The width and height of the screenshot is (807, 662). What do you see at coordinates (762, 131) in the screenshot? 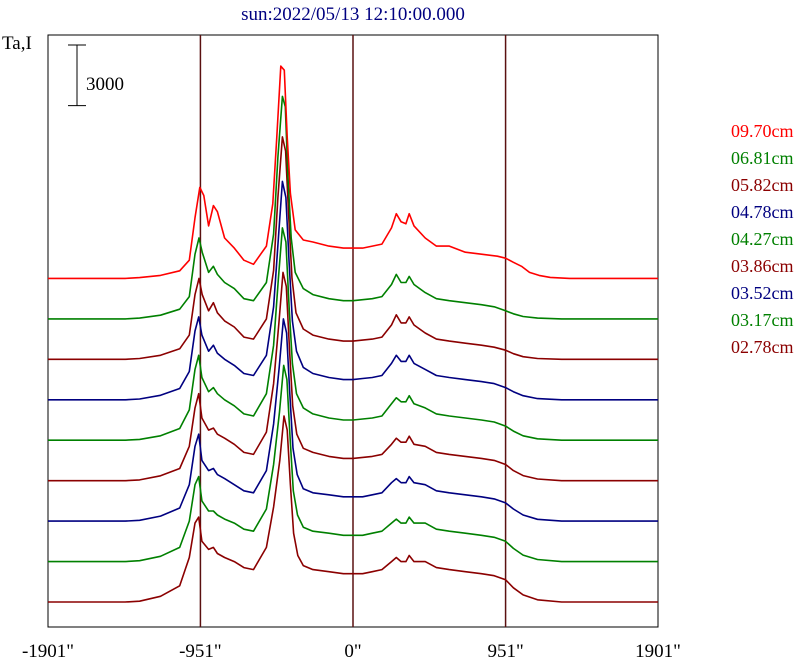
I see `legend-entry-09-70cm: 09.70cm` at bounding box center [762, 131].